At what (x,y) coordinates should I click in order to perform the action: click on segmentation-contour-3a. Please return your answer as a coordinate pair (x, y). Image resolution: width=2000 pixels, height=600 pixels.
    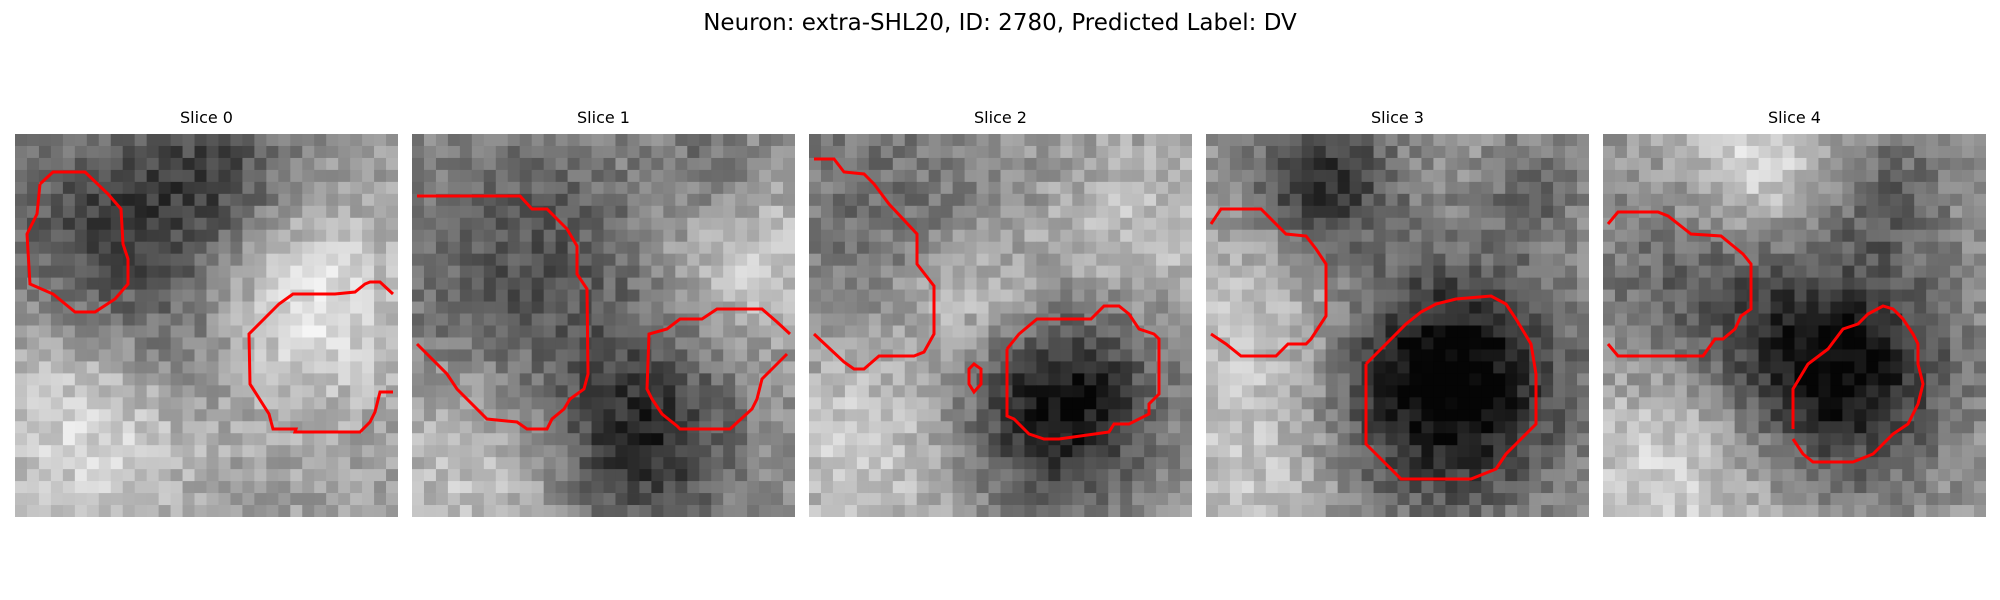
    Looking at the image, I should click on (1268, 282).